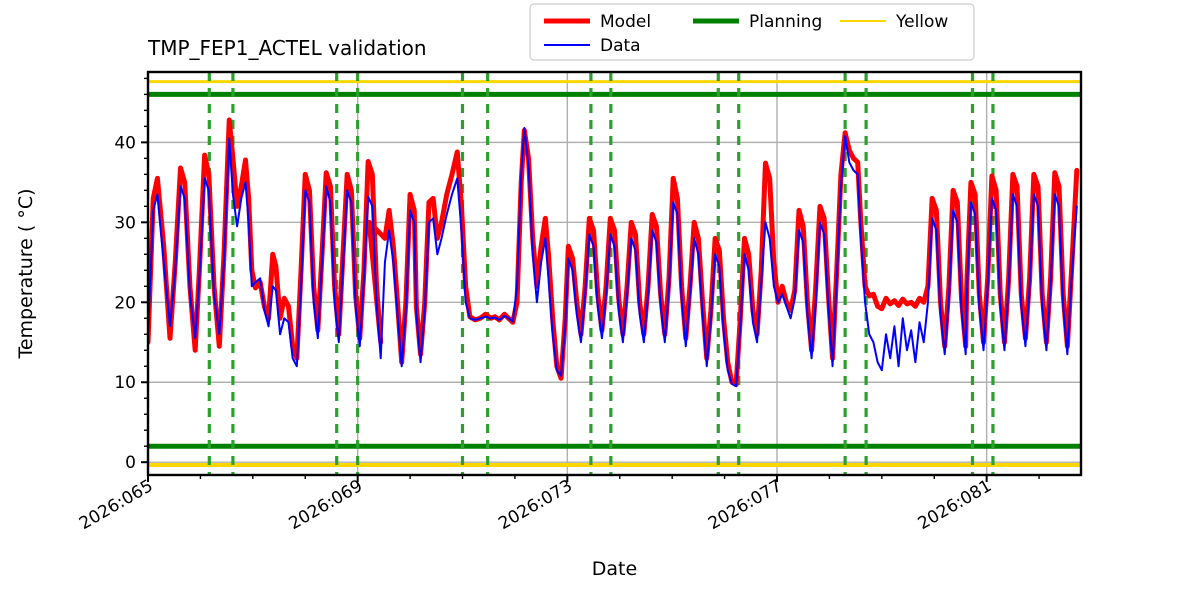 This screenshot has height=600, width=1200. What do you see at coordinates (785, 22) in the screenshot?
I see `legend-label-planning: Planning` at bounding box center [785, 22].